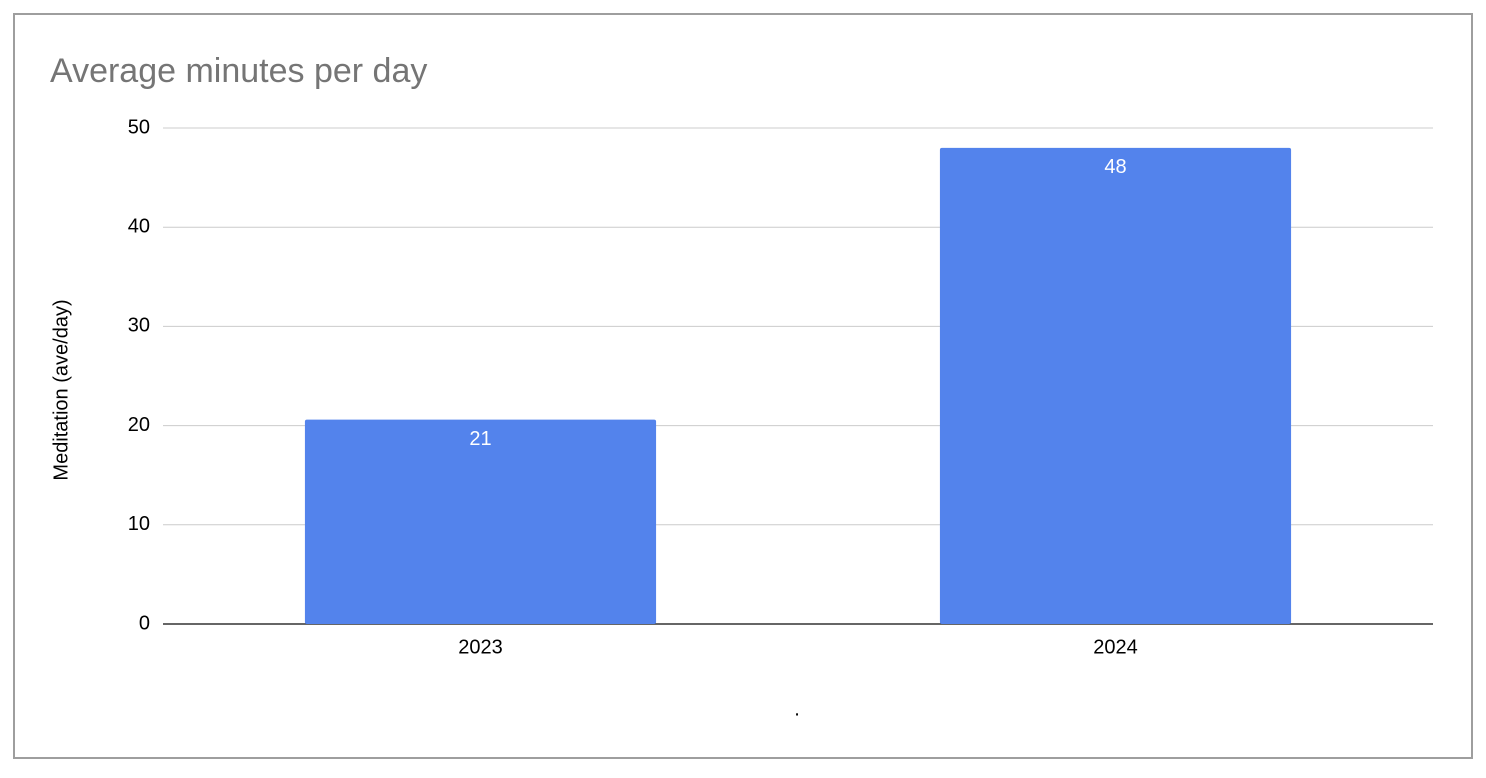 This screenshot has width=1486, height=778. Describe the element at coordinates (480, 439) in the screenshot. I see `data-label: 21` at that location.